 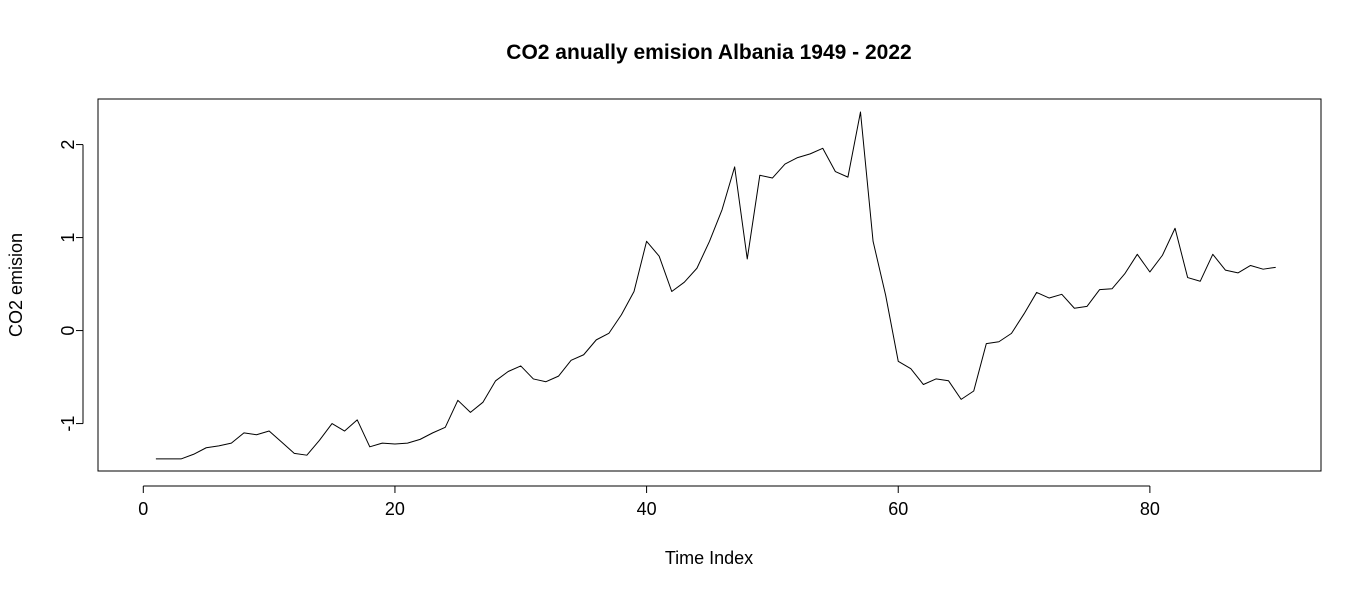 What do you see at coordinates (68, 331) in the screenshot?
I see `y-tick-label: 0` at bounding box center [68, 331].